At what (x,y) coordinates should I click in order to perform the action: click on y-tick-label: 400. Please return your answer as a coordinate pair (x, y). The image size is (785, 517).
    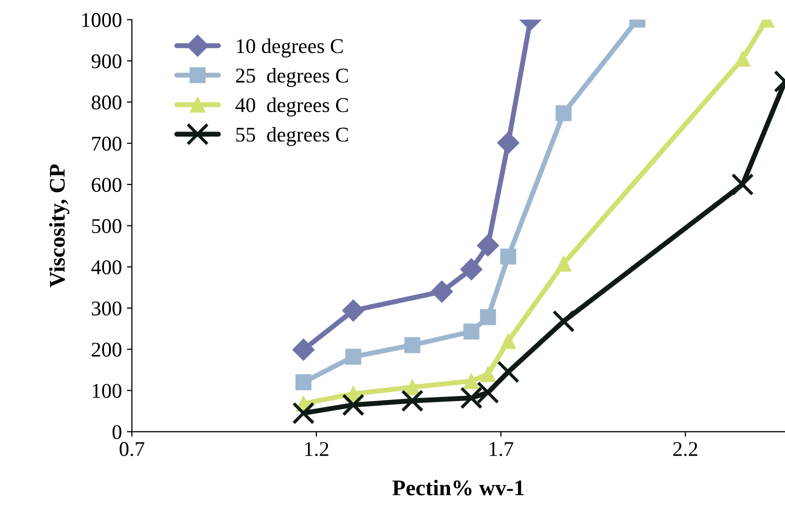
    Looking at the image, I should click on (106, 267).